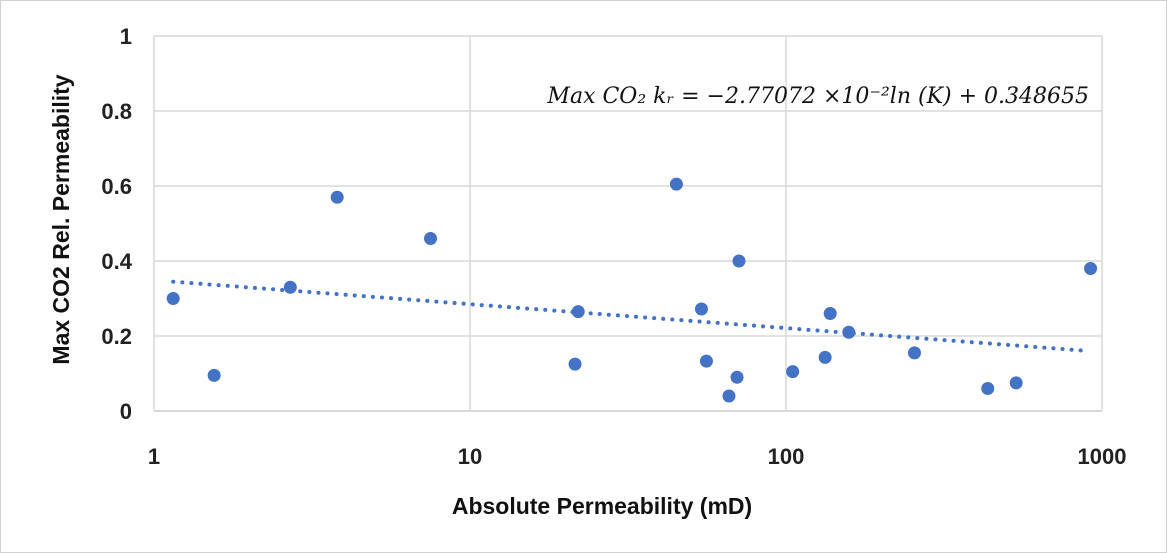 This screenshot has height=554, width=1167. What do you see at coordinates (116, 111) in the screenshot?
I see `y-tick-label: 0.8` at bounding box center [116, 111].